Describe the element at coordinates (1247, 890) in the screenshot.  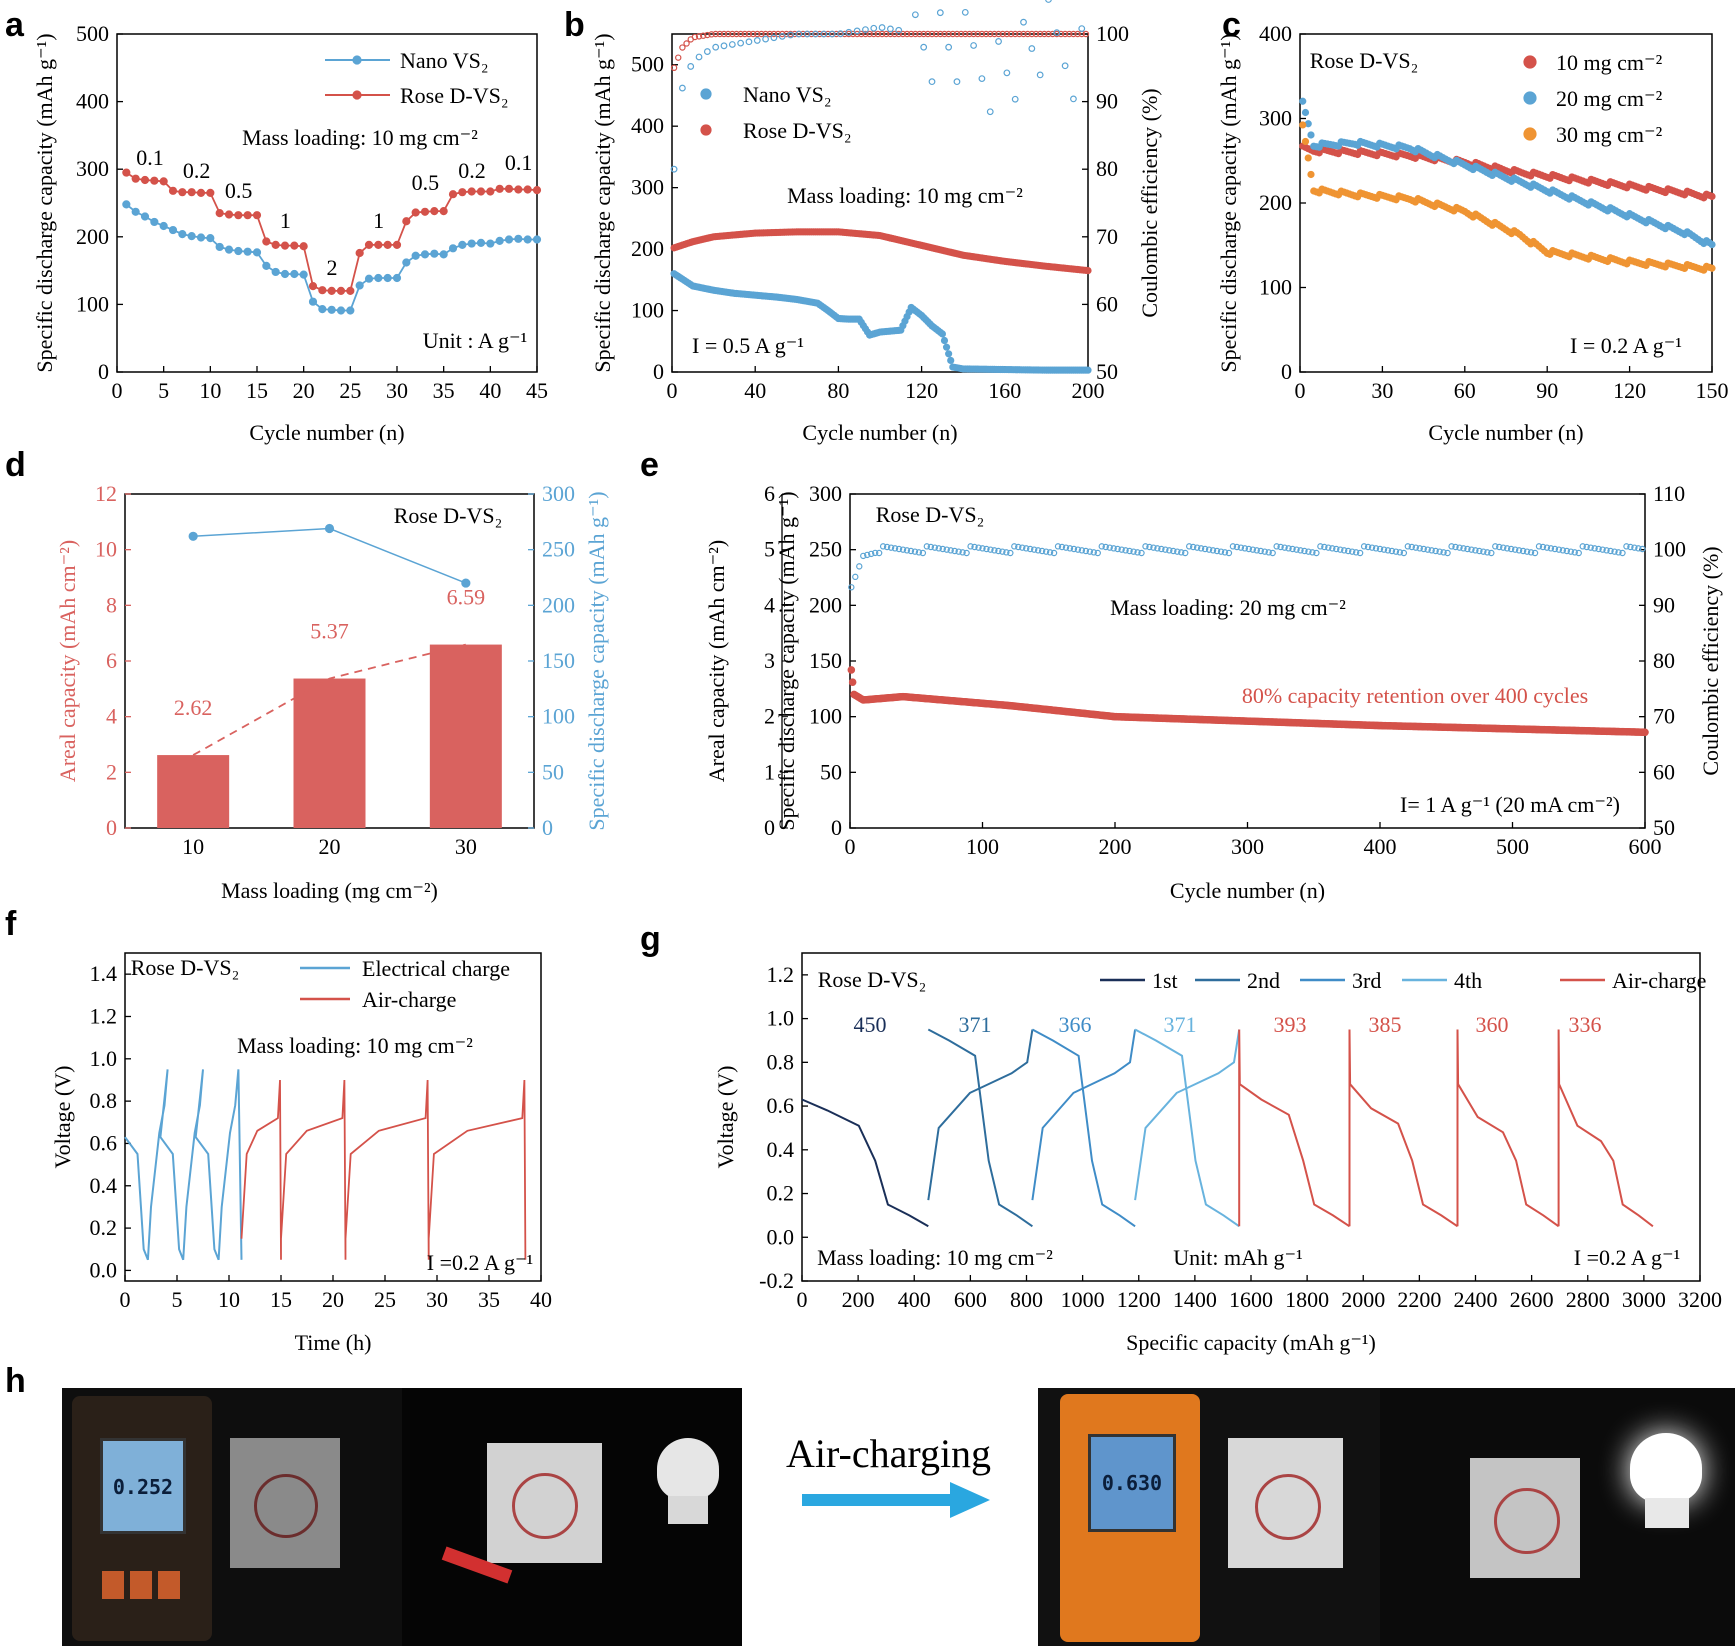
I see `x-axis-label: Cycle number (n)` at that location.